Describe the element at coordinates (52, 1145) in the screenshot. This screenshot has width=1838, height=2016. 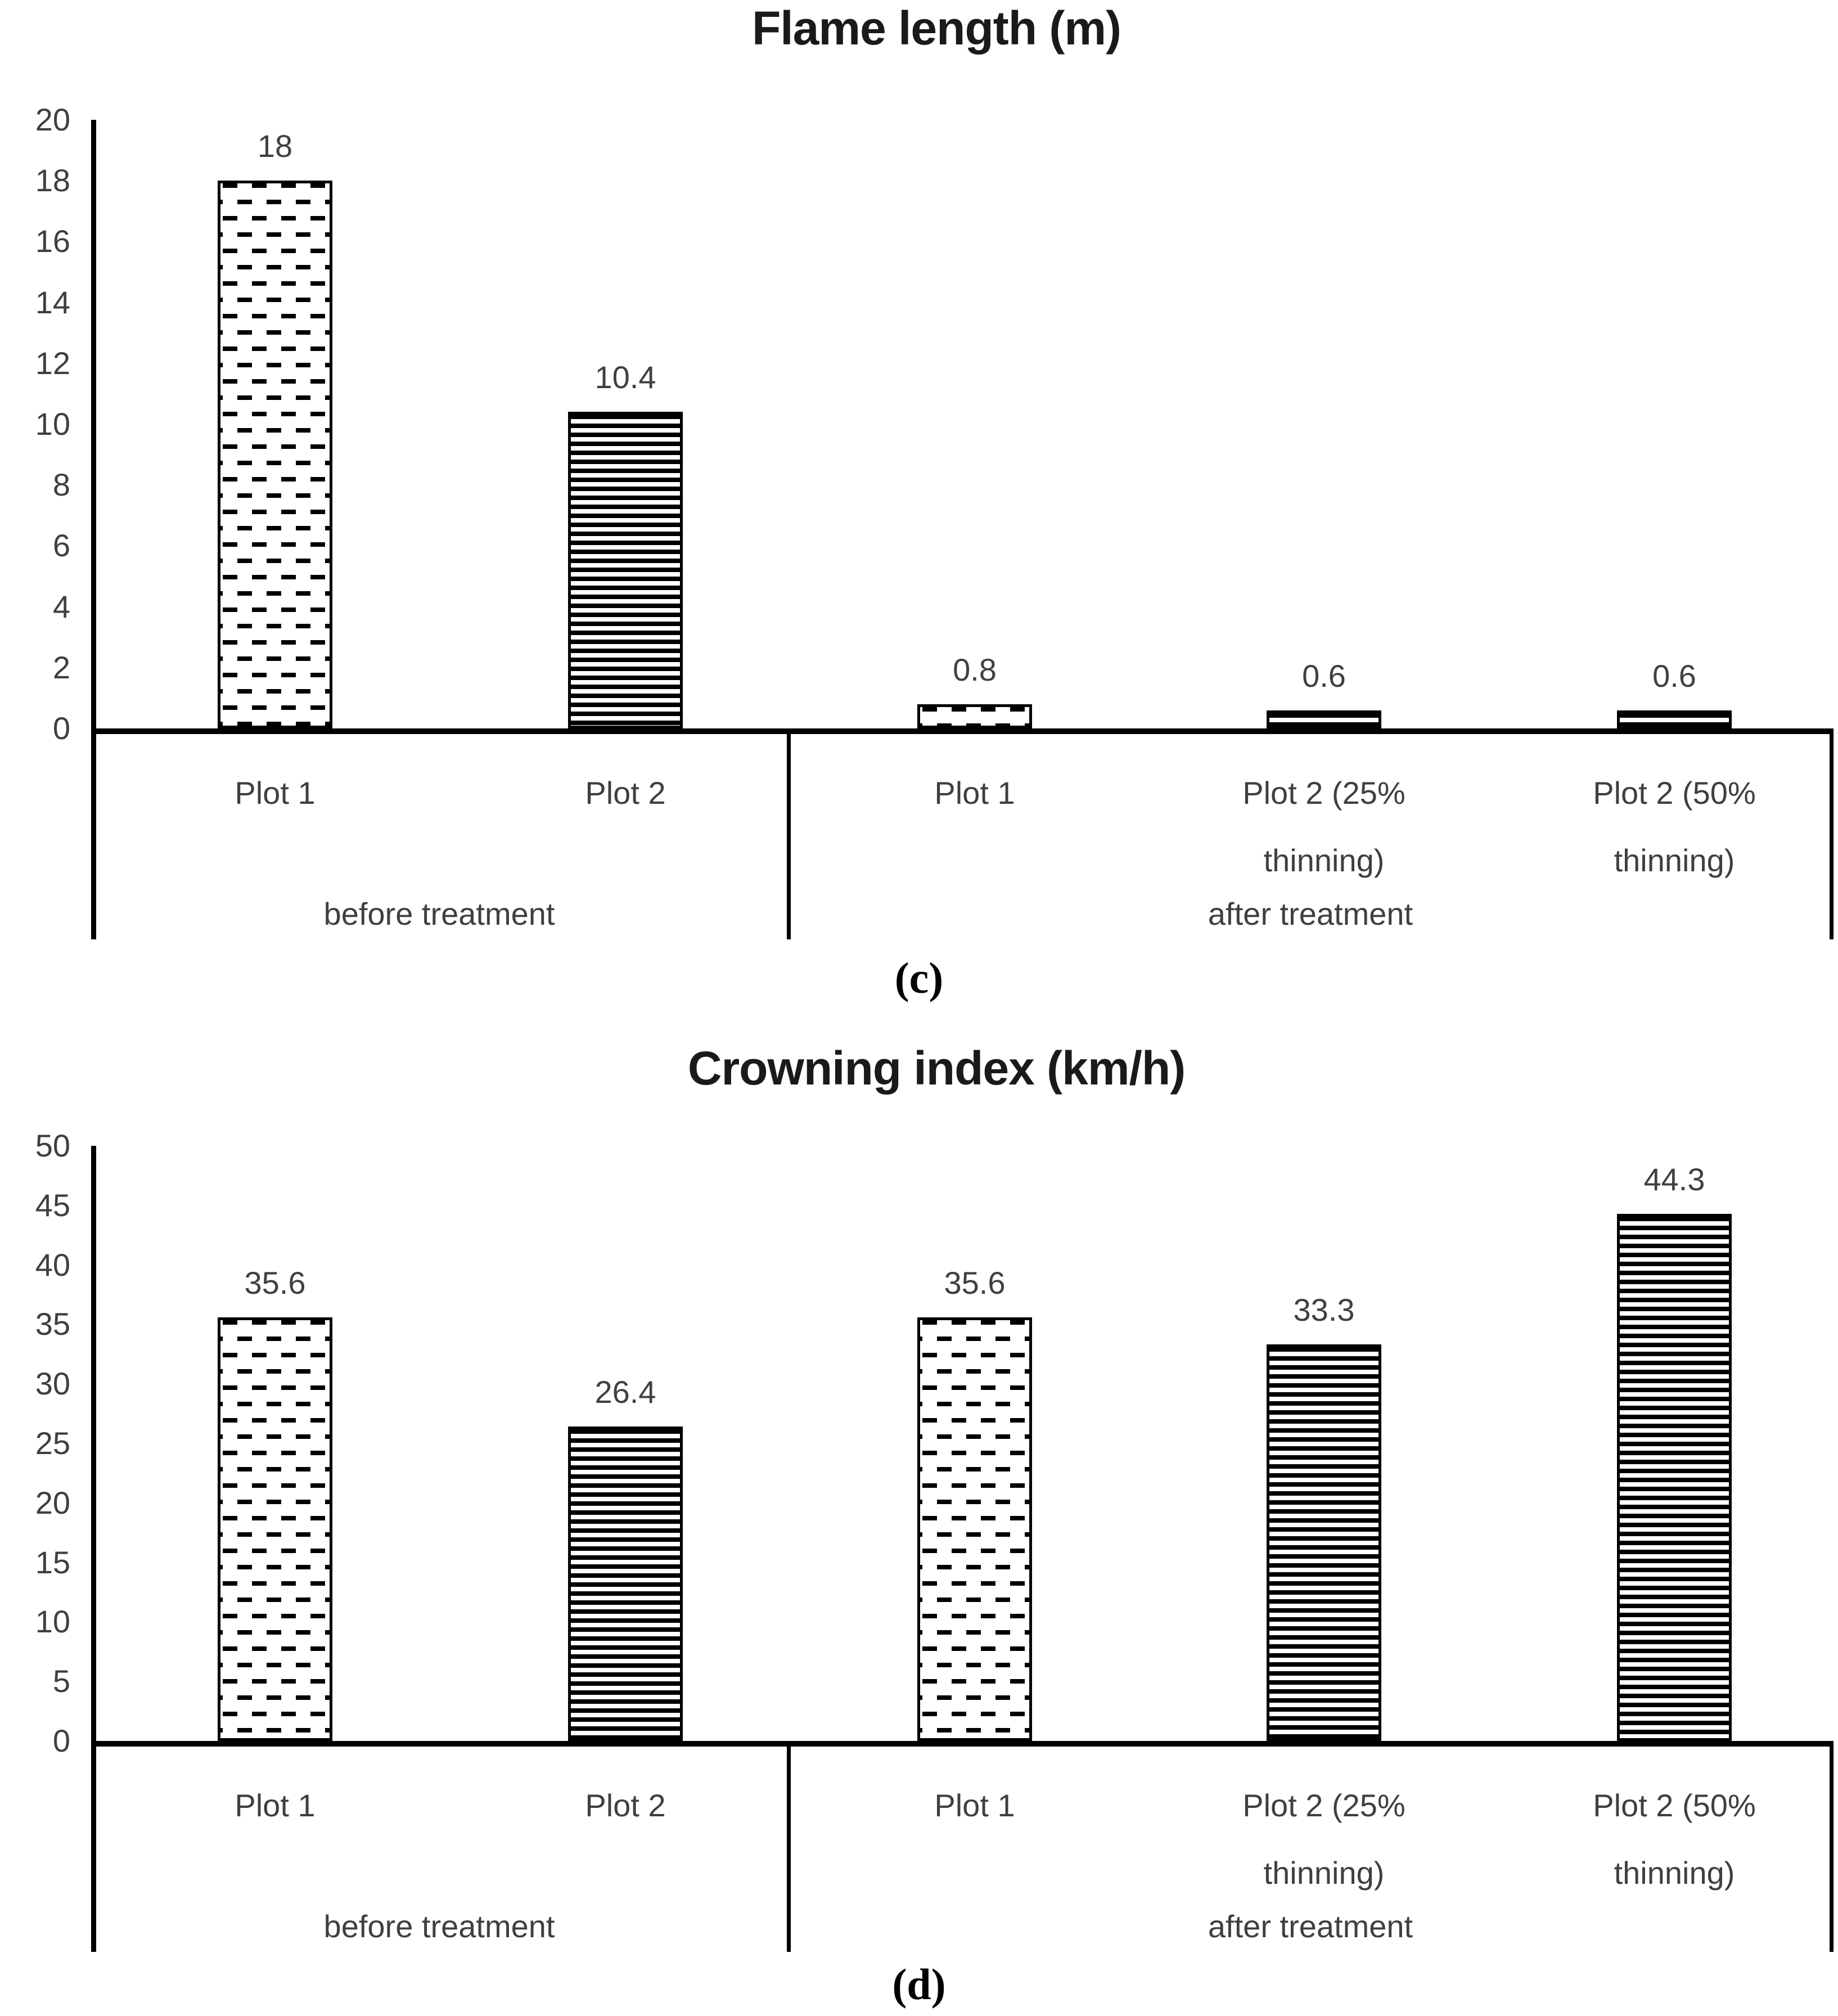
I see `y-tick-label: 50` at that location.